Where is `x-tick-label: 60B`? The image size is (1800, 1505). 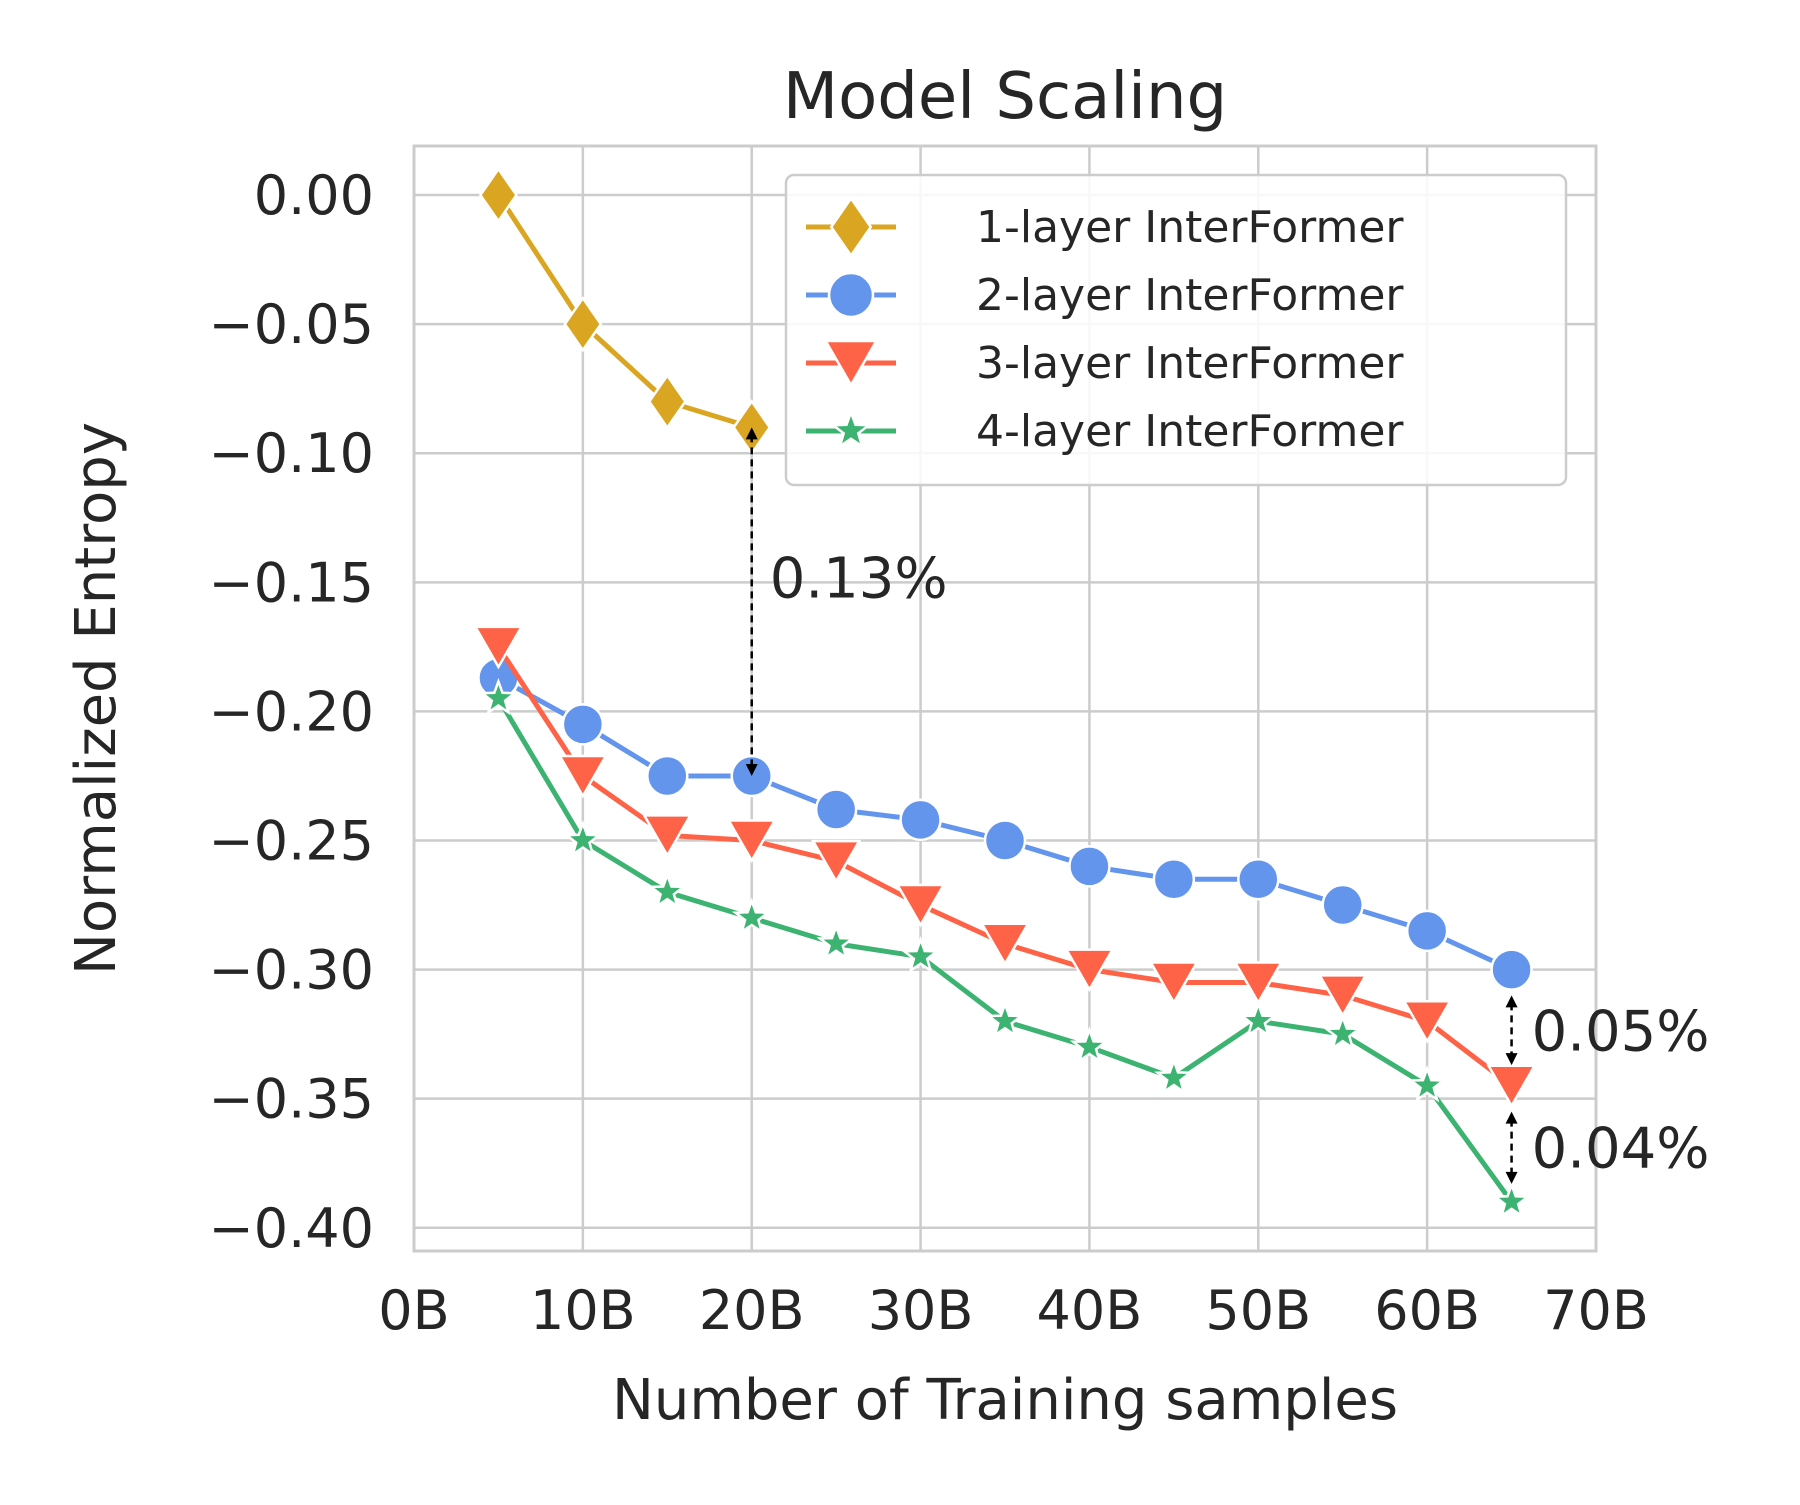 x-tick-label: 60B is located at coordinates (1427, 1310).